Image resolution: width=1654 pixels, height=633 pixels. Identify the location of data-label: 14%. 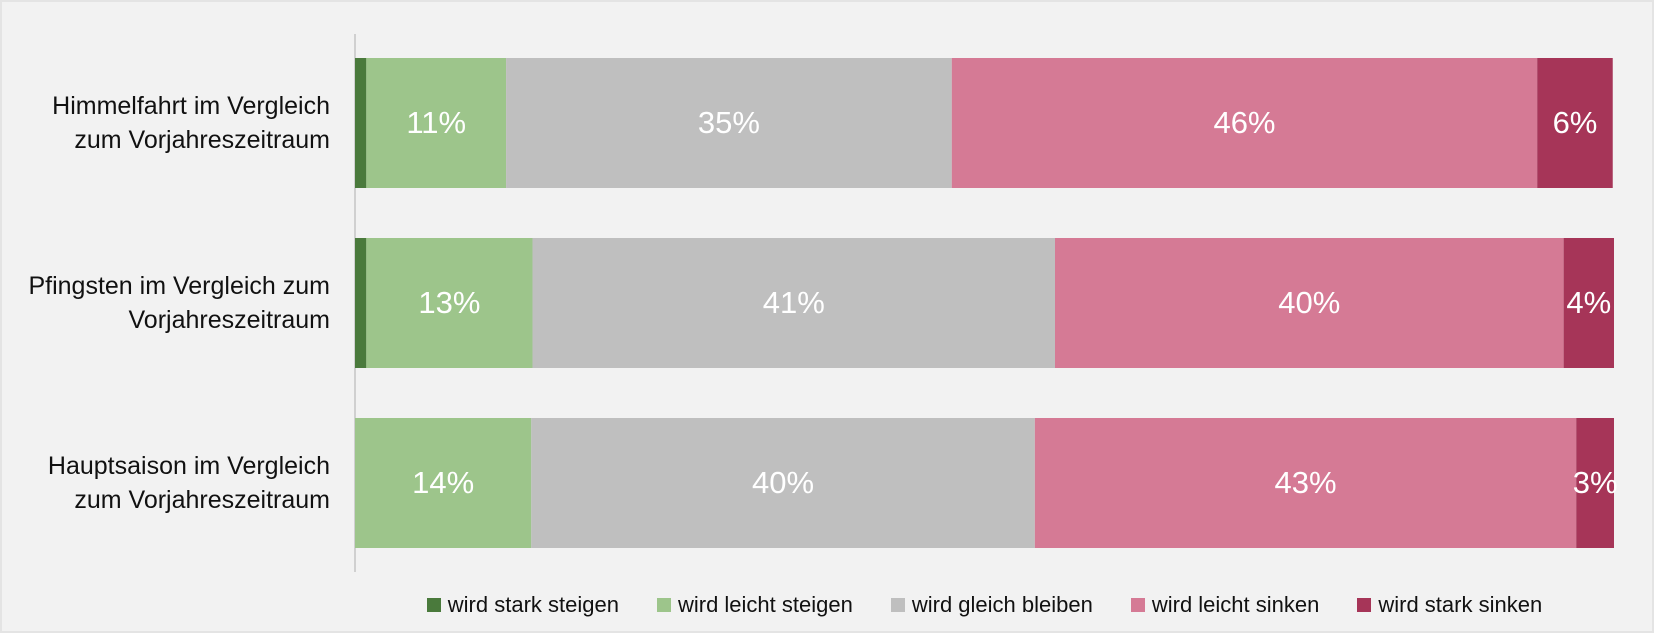
(443, 482).